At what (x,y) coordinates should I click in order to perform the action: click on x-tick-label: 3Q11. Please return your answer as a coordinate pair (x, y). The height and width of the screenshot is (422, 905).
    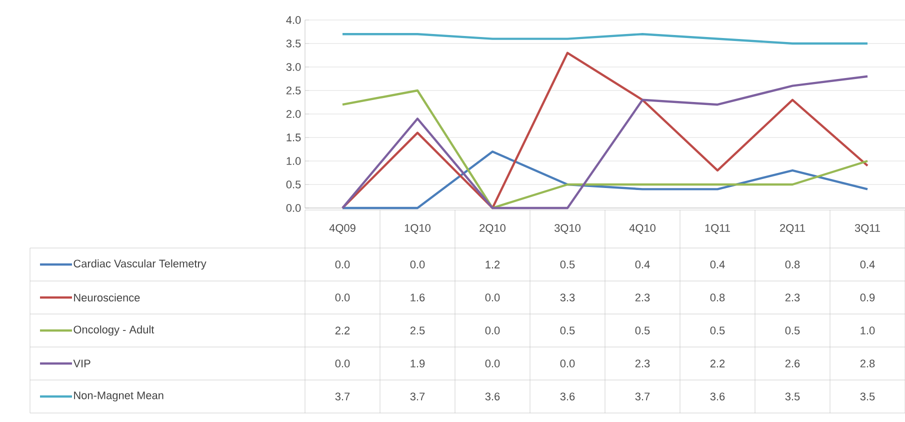
    Looking at the image, I should click on (867, 229).